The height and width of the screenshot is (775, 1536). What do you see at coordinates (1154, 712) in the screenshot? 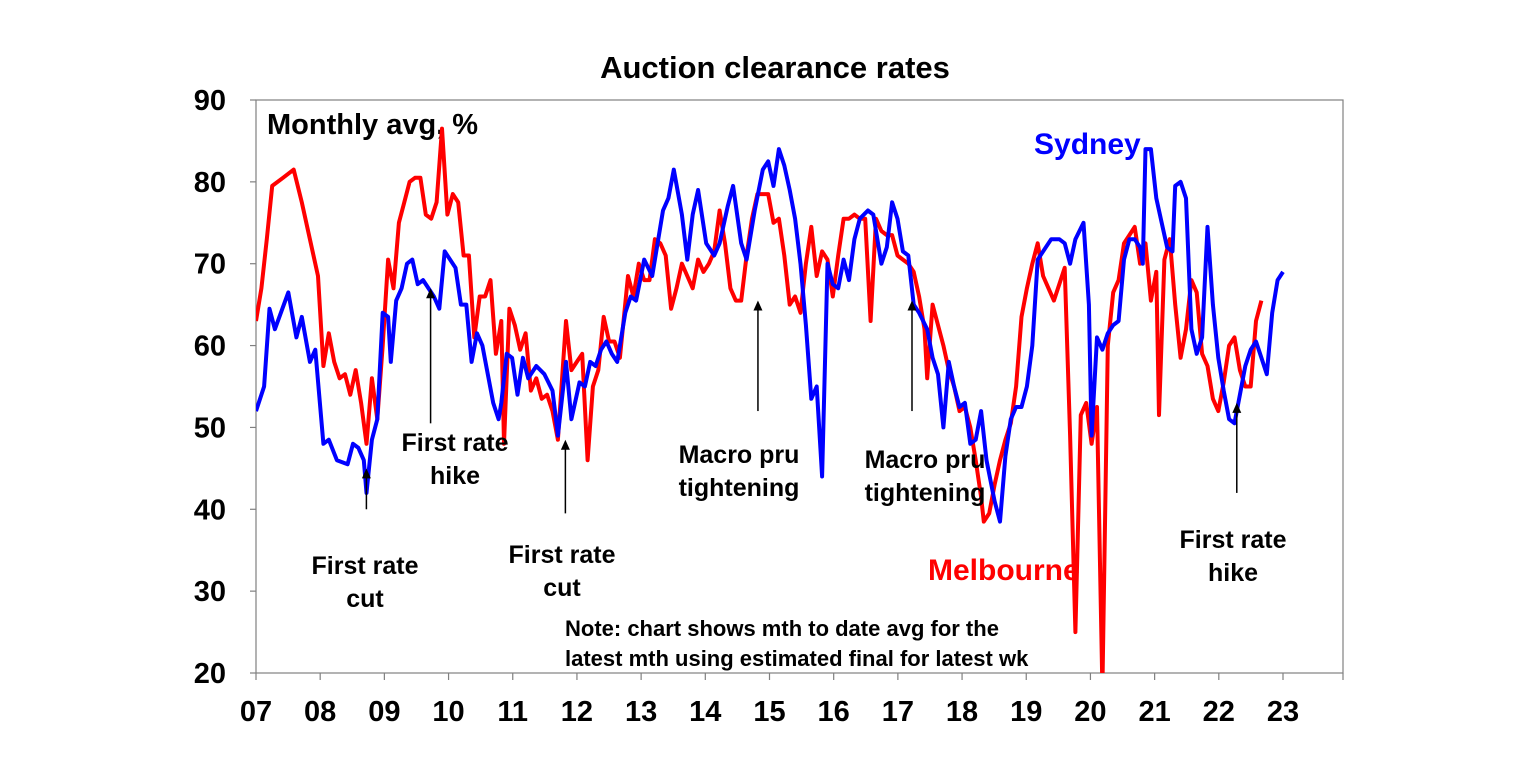
I see `x-tick-label: 21` at bounding box center [1154, 712].